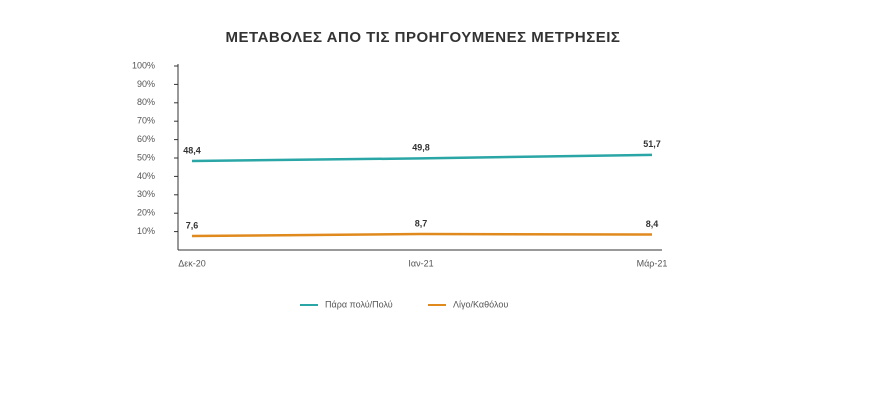 Image resolution: width=880 pixels, height=407 pixels. What do you see at coordinates (146, 231) in the screenshot?
I see `y-tick-label: 10%` at bounding box center [146, 231].